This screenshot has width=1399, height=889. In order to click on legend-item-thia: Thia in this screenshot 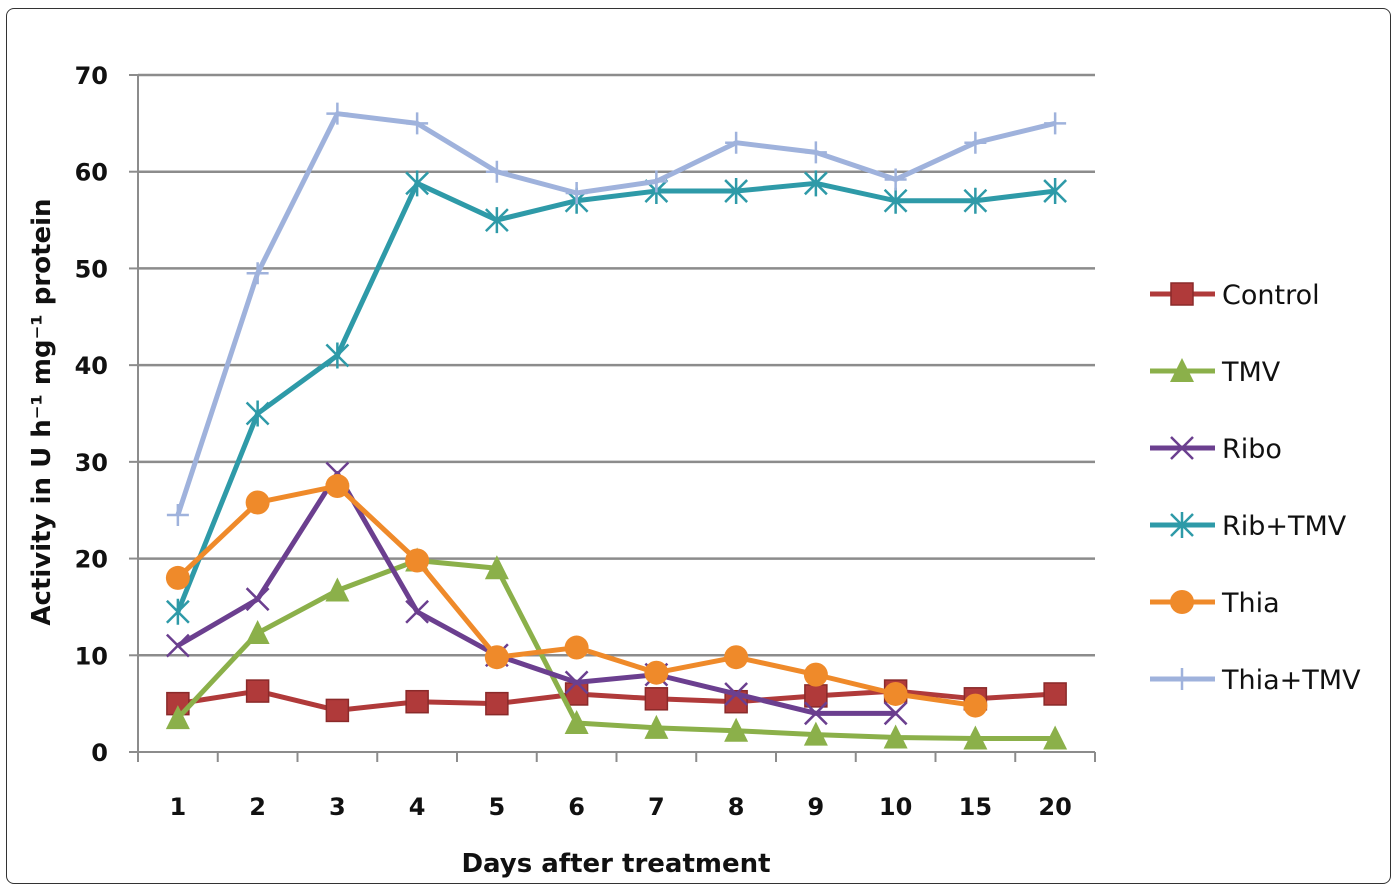, I will do `click(1215, 603)`.